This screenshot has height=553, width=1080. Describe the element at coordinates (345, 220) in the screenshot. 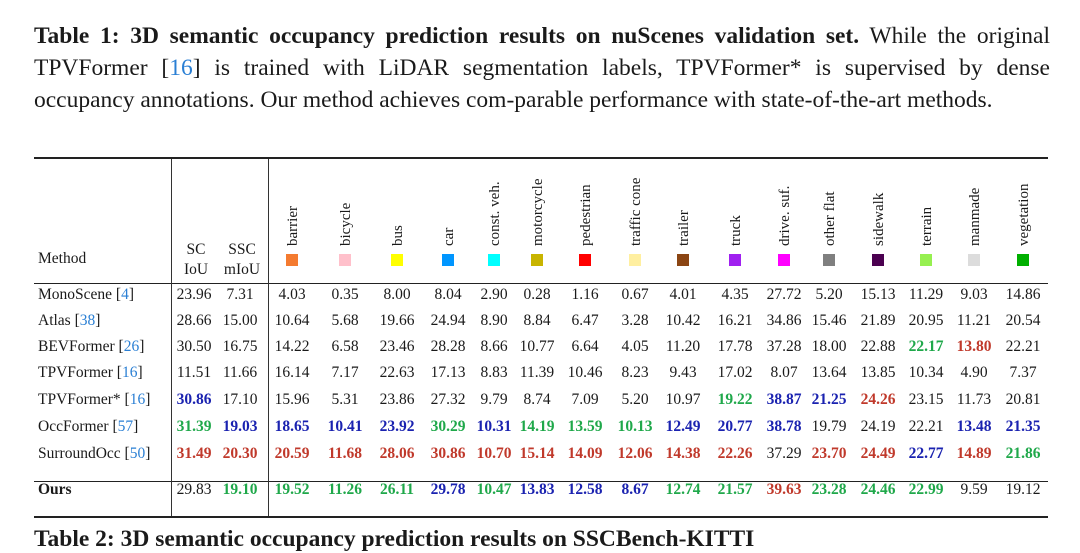

I see `class-header: bicycle` at that location.